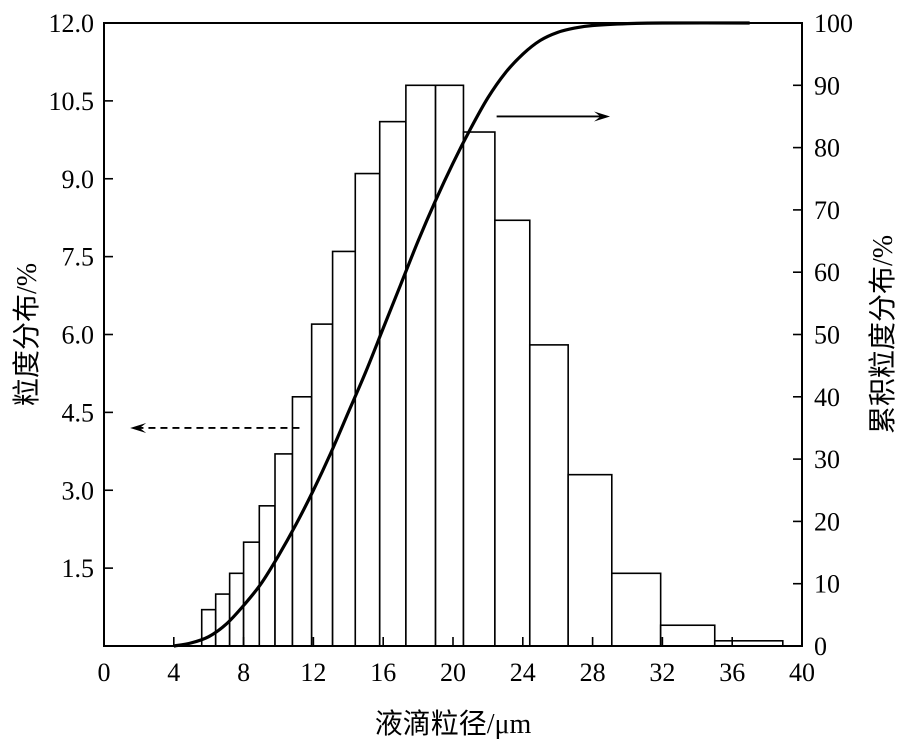 This screenshot has width=914, height=745. Describe the element at coordinates (27, 334) in the screenshot. I see `left-y-axis-label: 粒度分布/%` at that location.